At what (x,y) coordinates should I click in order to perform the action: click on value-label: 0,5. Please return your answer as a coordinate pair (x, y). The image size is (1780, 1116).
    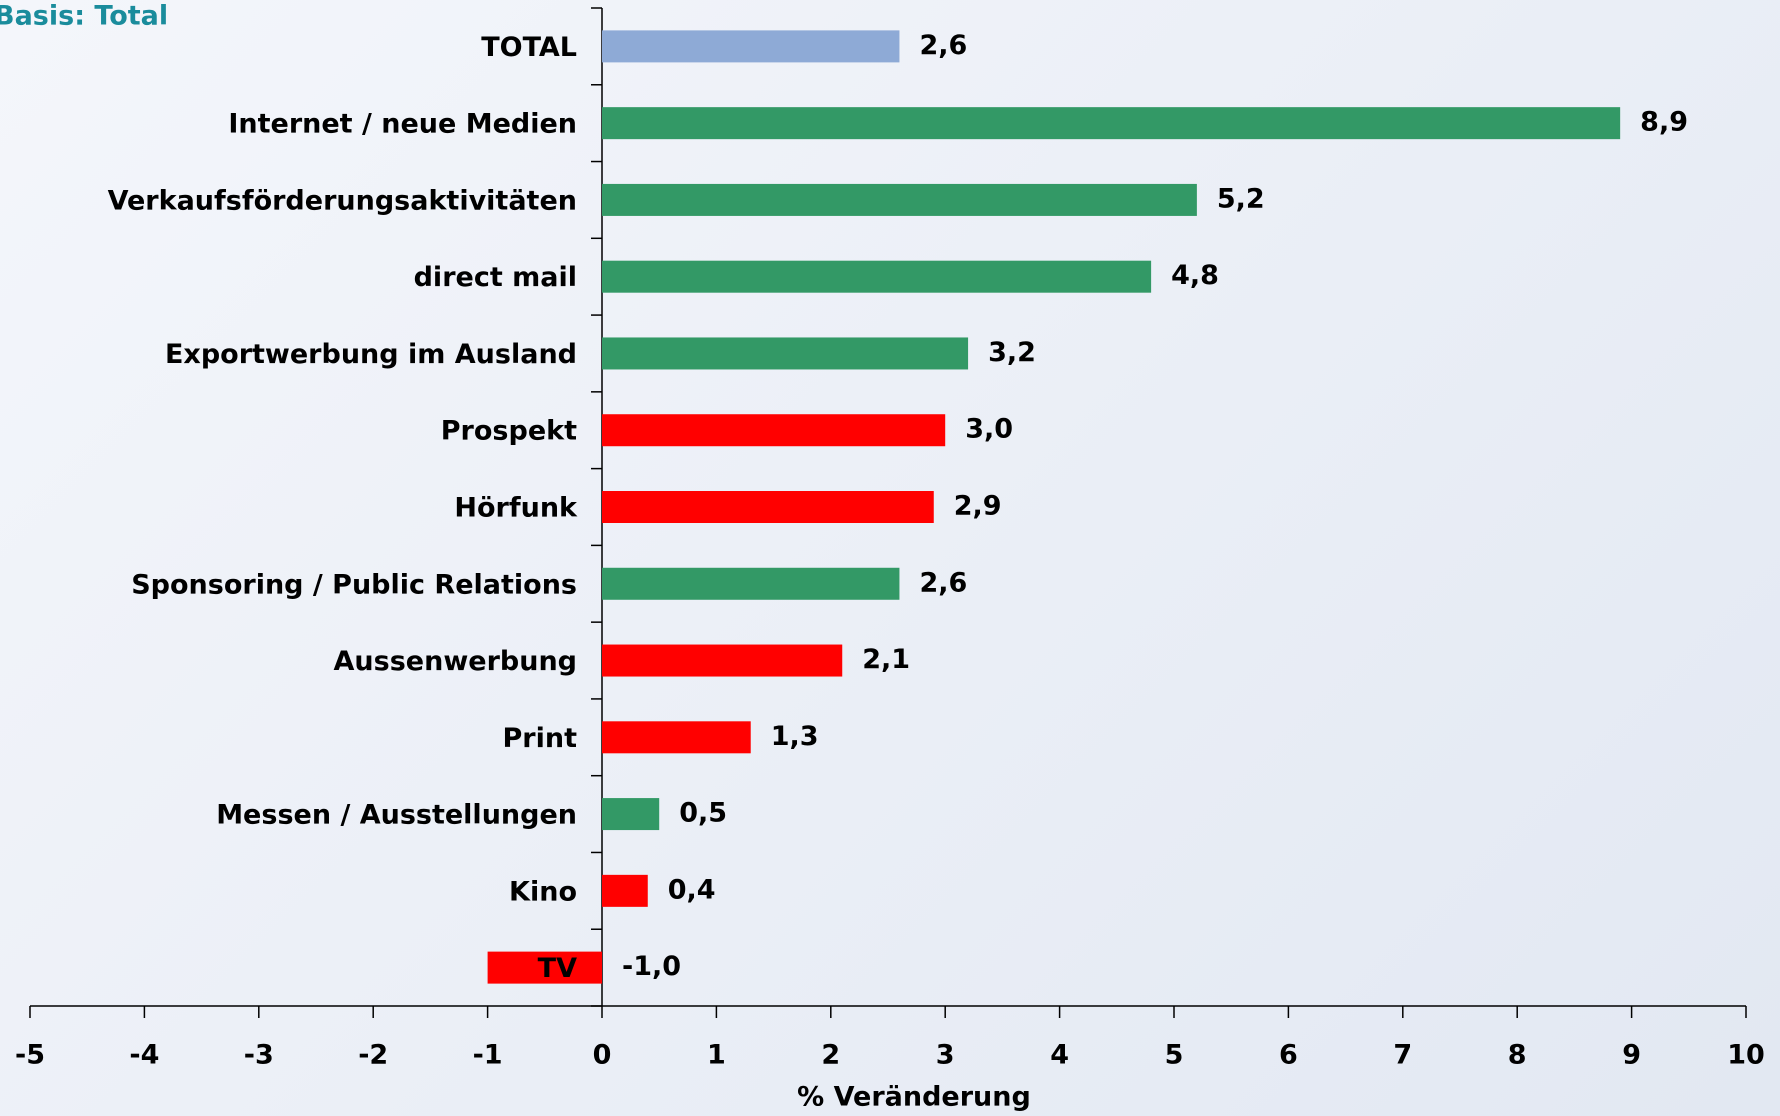
    Looking at the image, I should click on (703, 813).